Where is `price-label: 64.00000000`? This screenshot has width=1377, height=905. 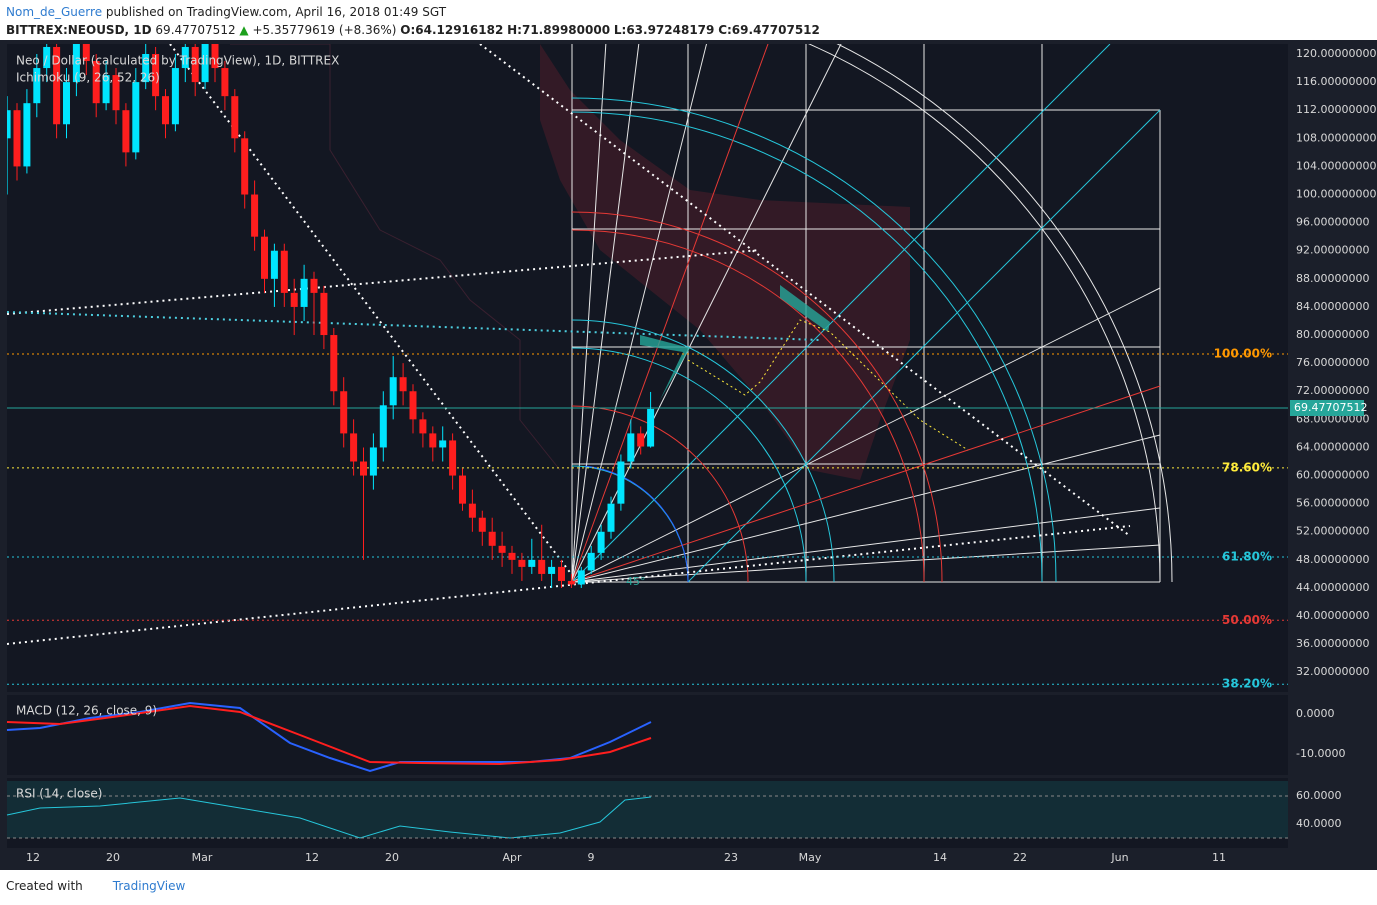
price-label: 64.00000000 is located at coordinates (1332, 446).